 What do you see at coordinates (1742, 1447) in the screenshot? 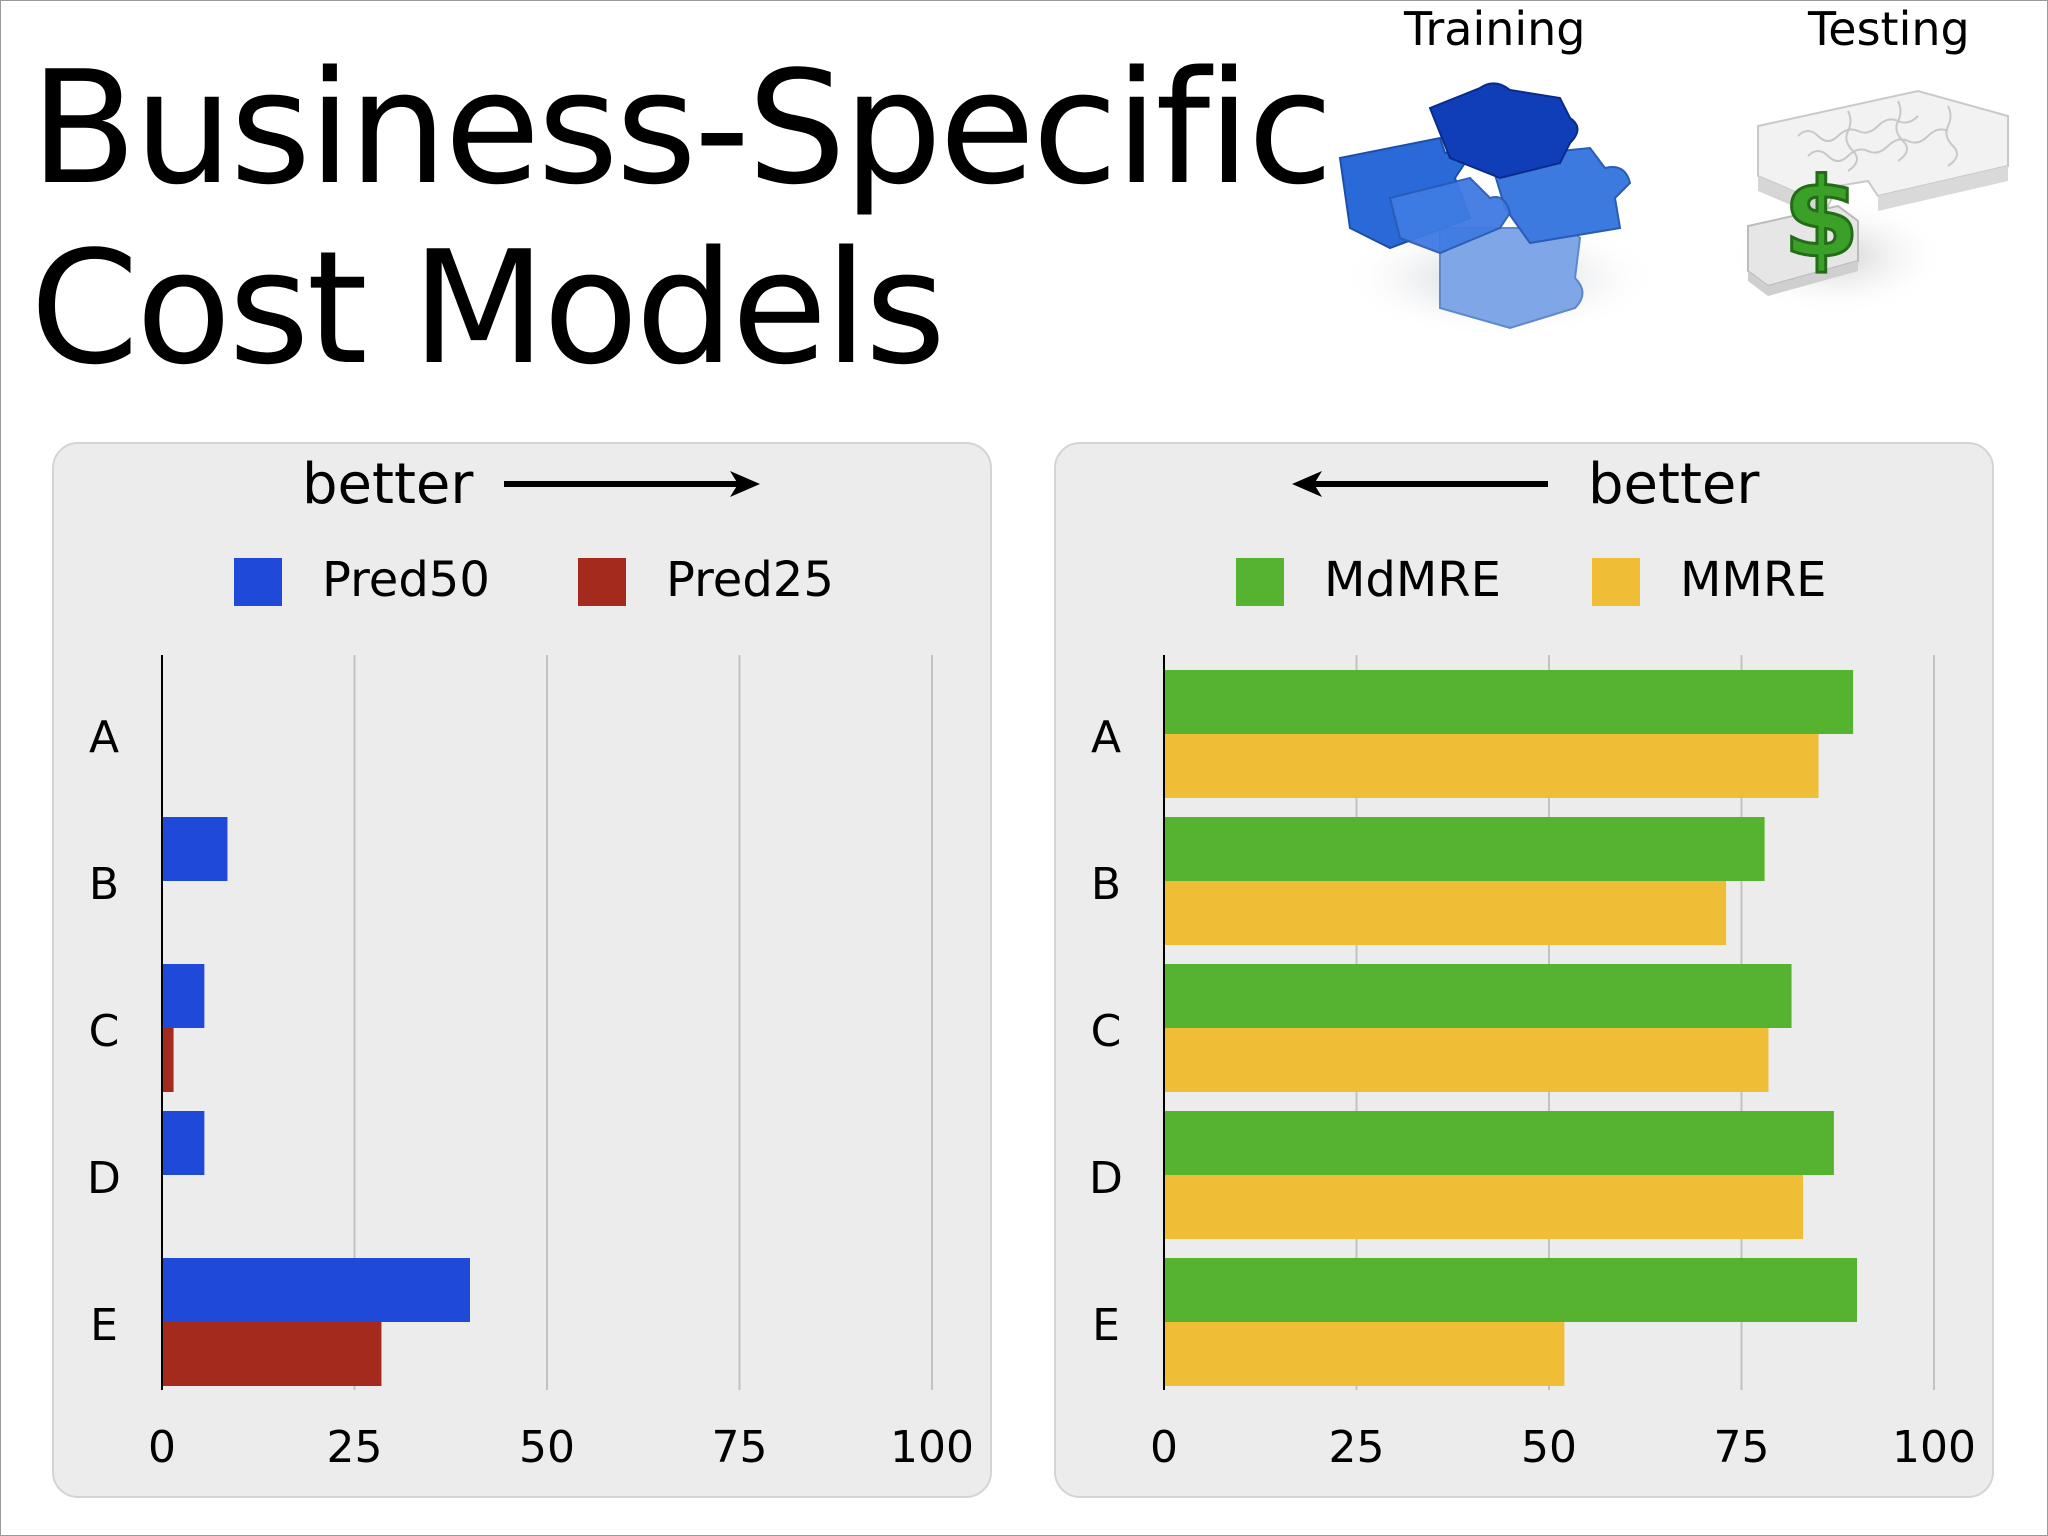
I see `right-xtick-75: 75` at bounding box center [1742, 1447].